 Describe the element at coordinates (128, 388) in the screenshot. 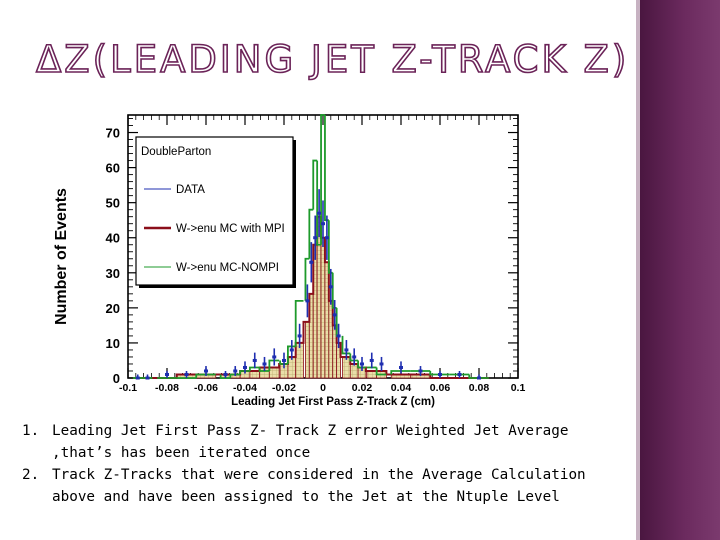

I see `x-tick-label: -0.1` at that location.